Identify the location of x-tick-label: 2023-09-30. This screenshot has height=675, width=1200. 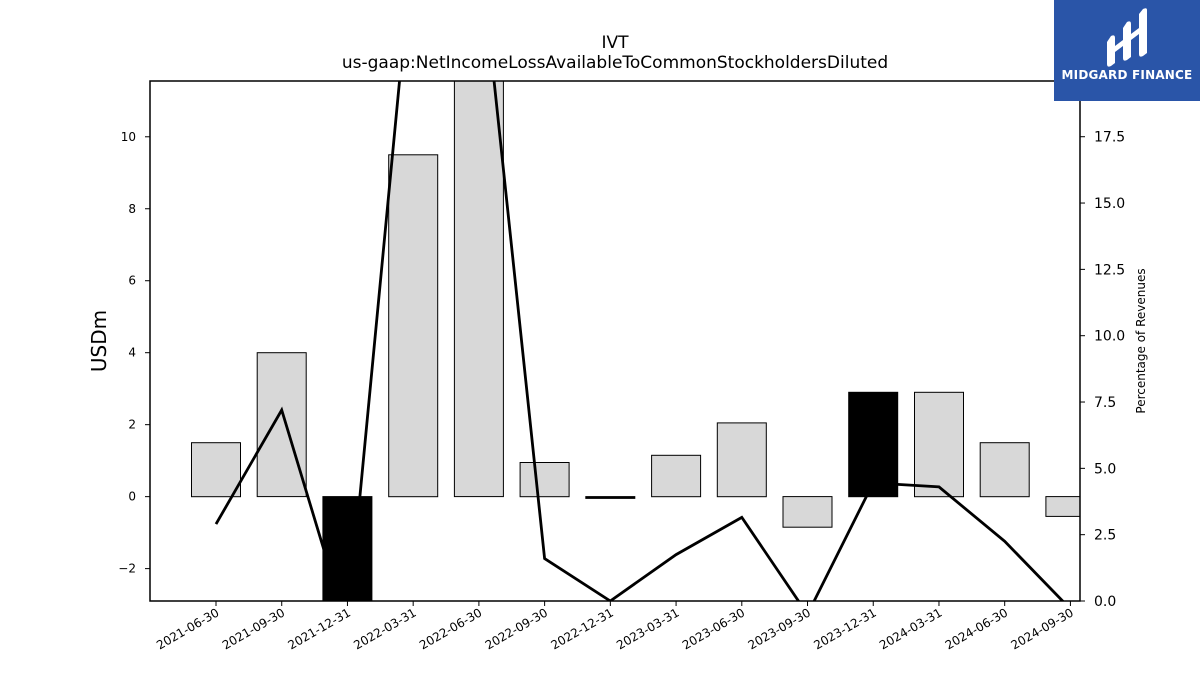
(779, 628).